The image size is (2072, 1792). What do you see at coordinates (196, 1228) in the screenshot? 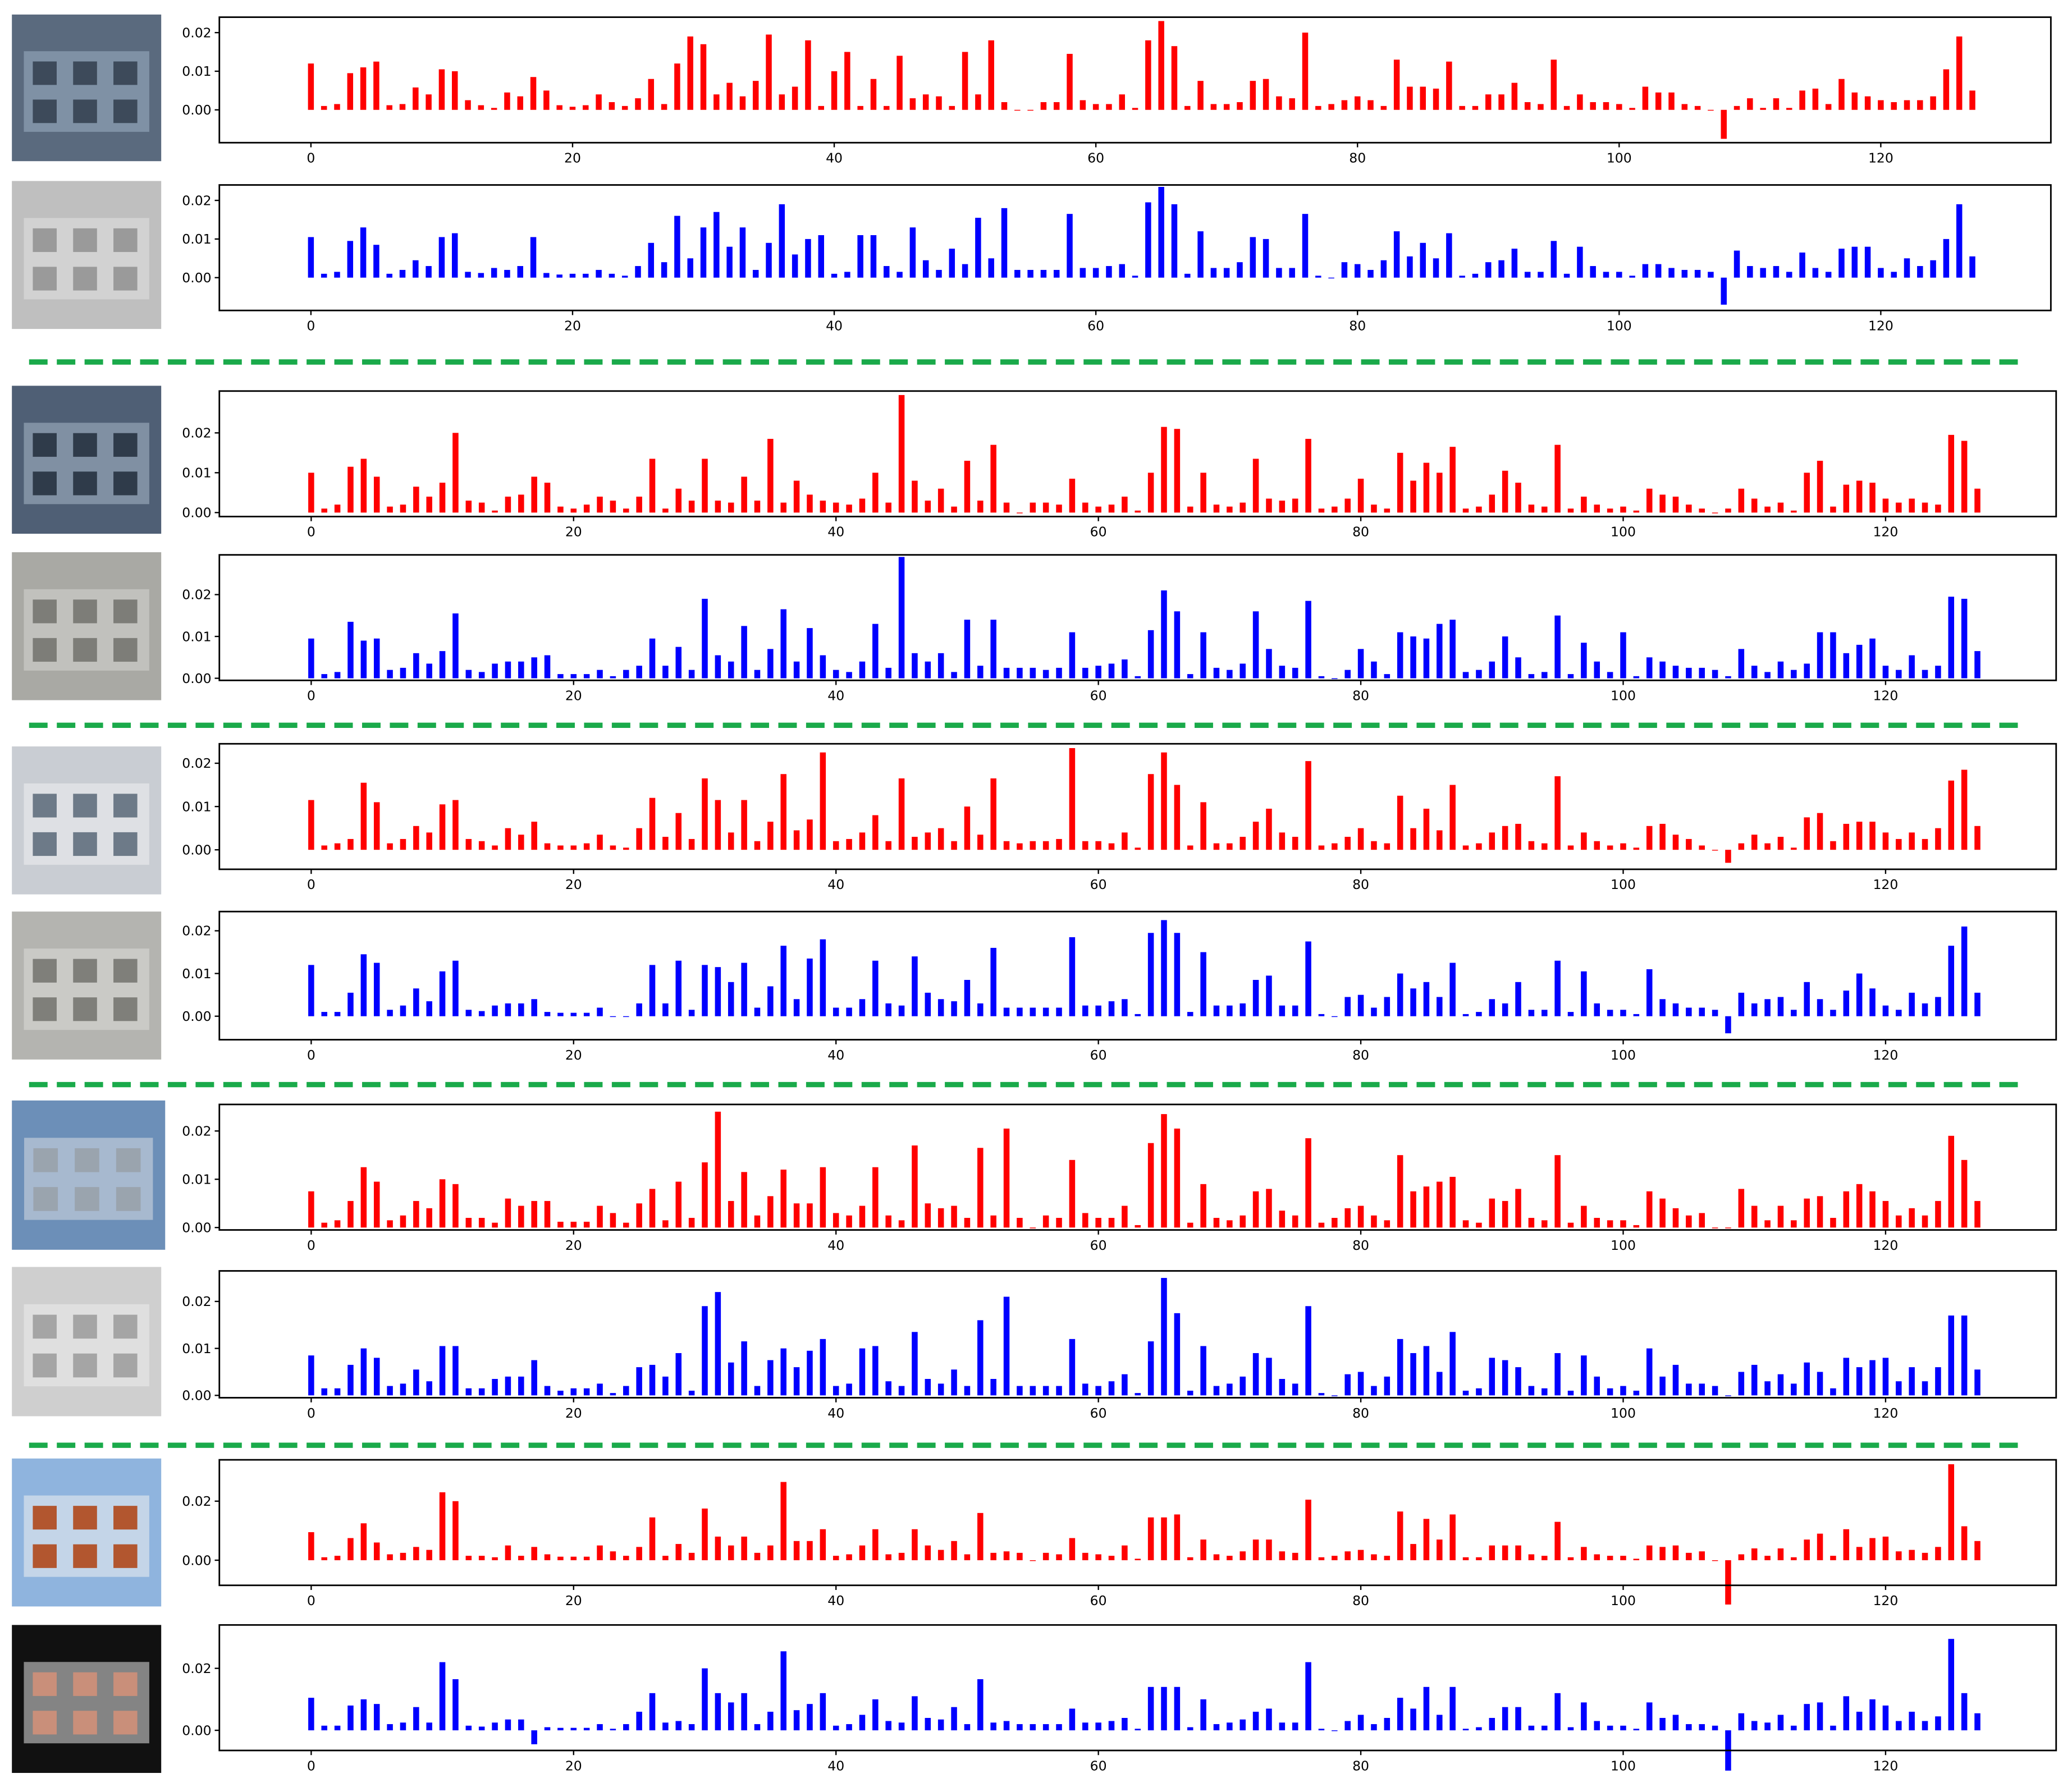
I see `y-tick-label: 0.00` at bounding box center [196, 1228].